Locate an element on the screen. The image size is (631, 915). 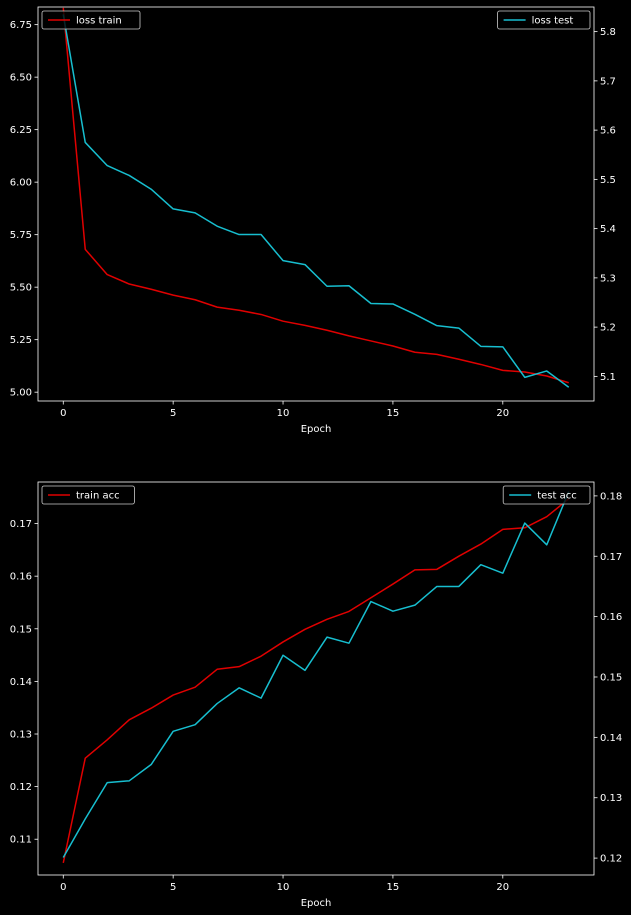
right-y-tick-label: 5.7 is located at coordinates (608, 81).